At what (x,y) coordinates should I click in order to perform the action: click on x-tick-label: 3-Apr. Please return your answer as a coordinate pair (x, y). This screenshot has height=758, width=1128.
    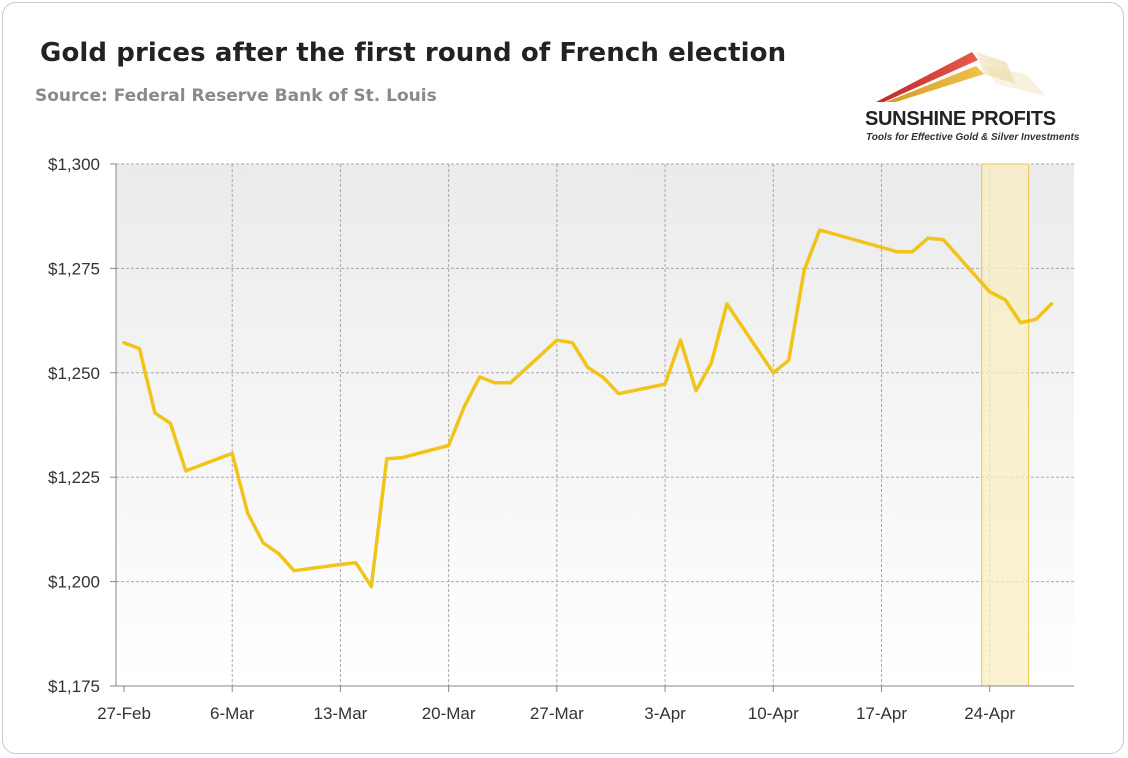
    Looking at the image, I should click on (665, 713).